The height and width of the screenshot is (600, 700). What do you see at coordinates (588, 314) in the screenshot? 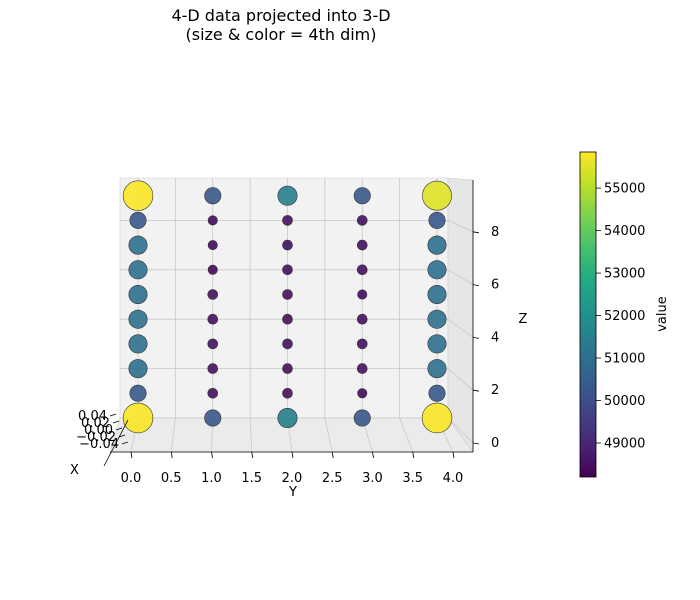
I see `colorbar` at bounding box center [588, 314].